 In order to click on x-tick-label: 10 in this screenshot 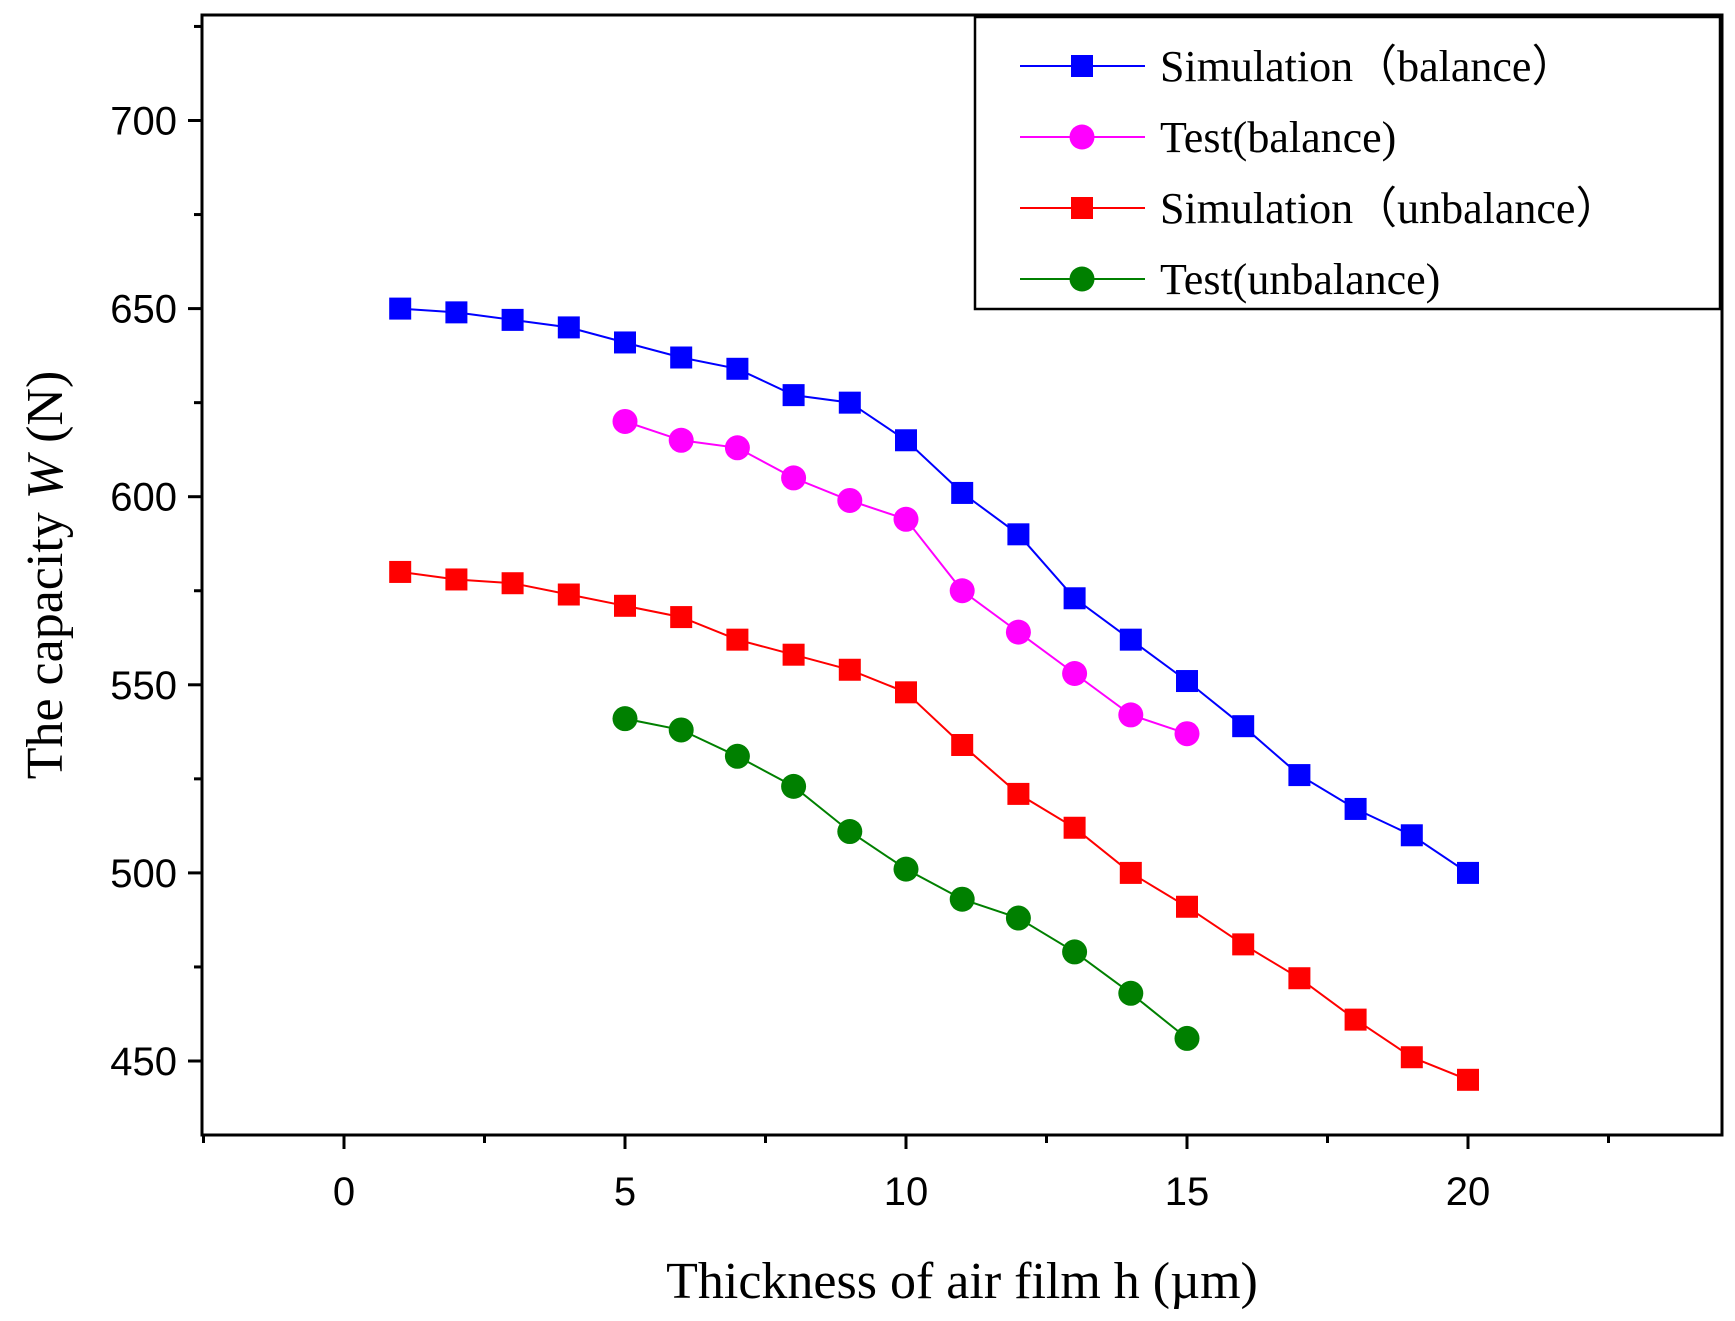, I will do `click(906, 1192)`.